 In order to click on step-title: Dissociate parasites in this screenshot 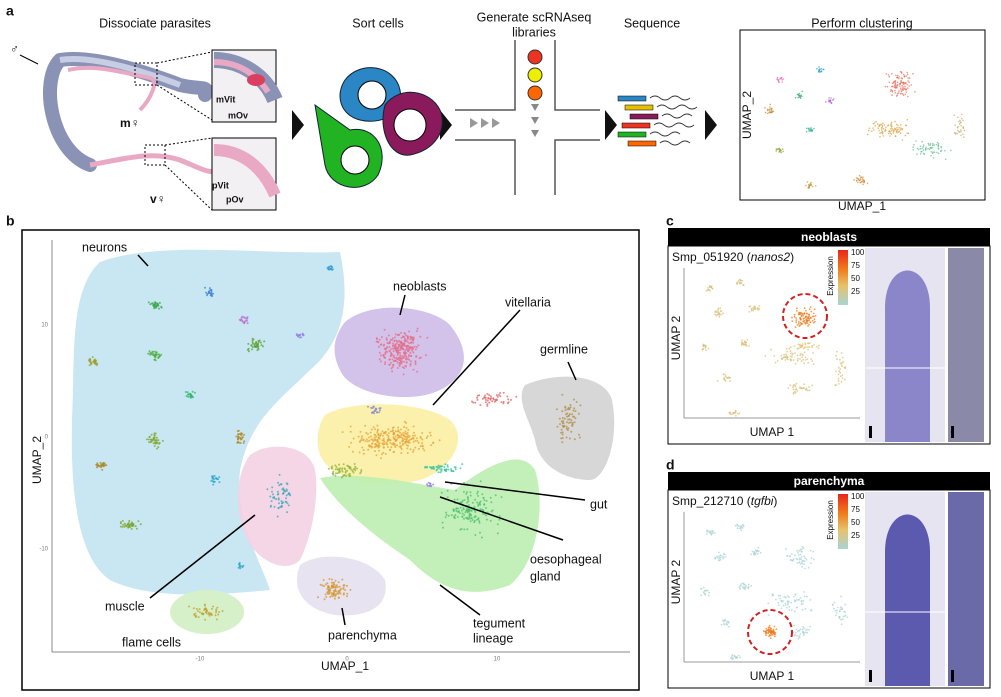, I will do `click(155, 23)`.